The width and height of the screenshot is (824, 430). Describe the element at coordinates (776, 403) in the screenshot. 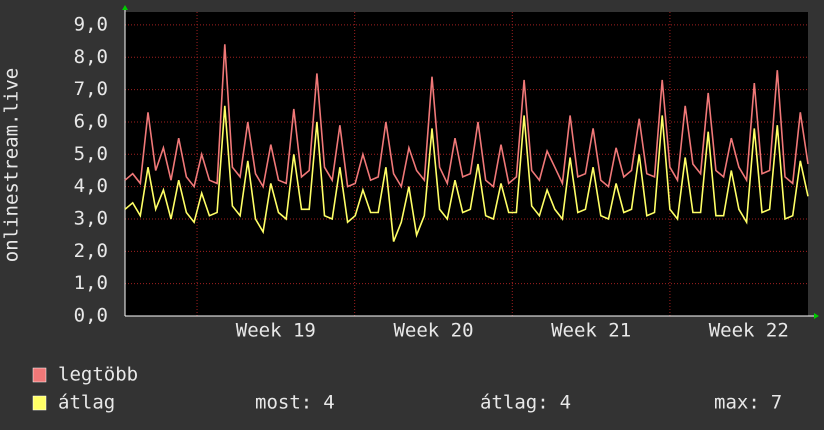

I see `summary-value: 7` at that location.